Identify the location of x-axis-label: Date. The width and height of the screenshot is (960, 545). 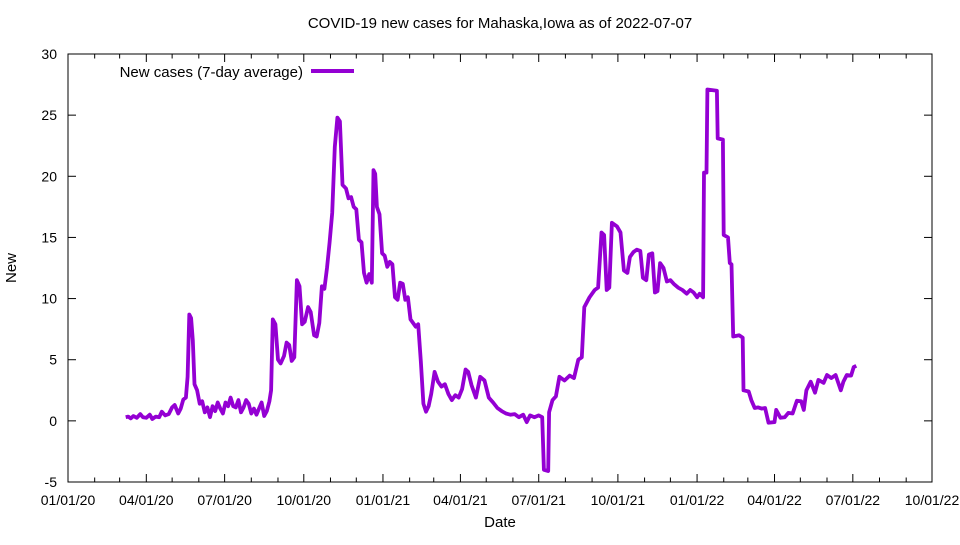
(500, 522).